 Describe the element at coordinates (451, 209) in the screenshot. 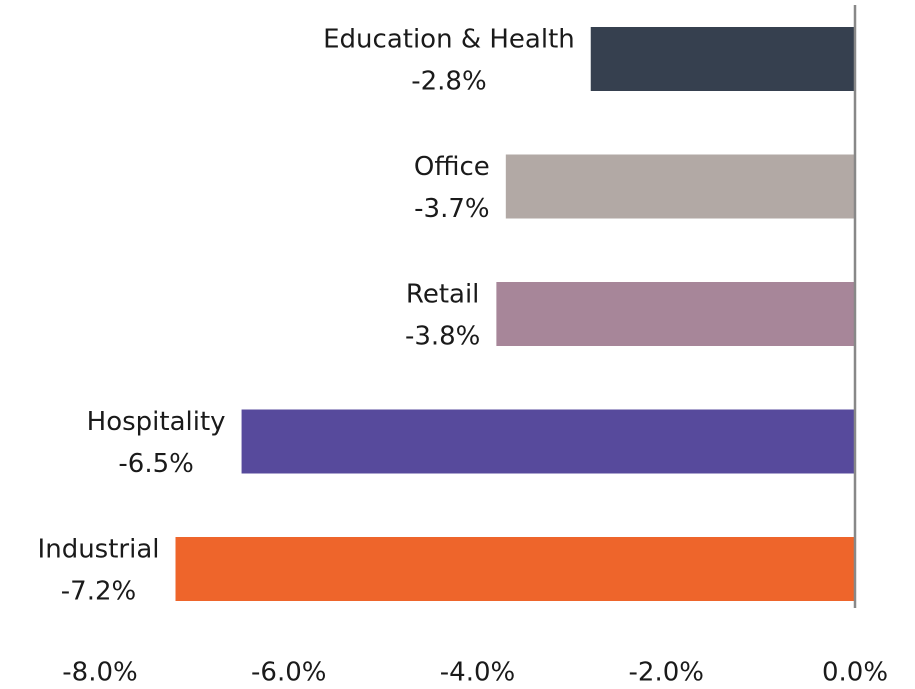

I see `value-label: -3.7%` at that location.